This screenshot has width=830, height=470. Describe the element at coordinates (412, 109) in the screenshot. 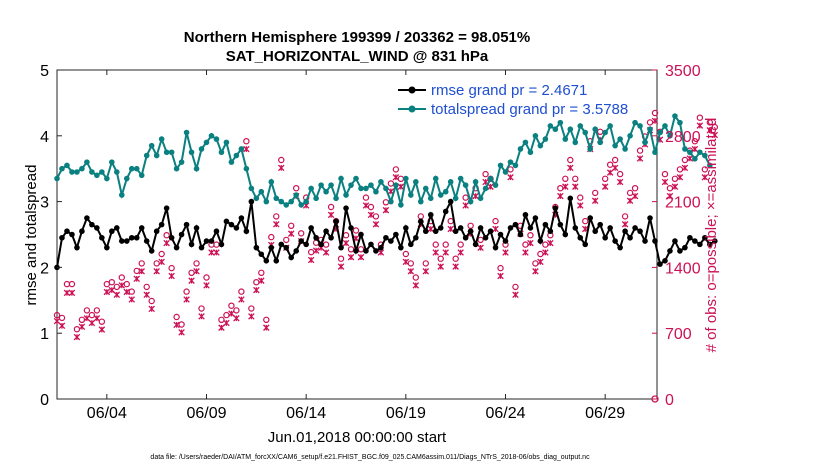

I see `legend-marker-totalspread` at that location.